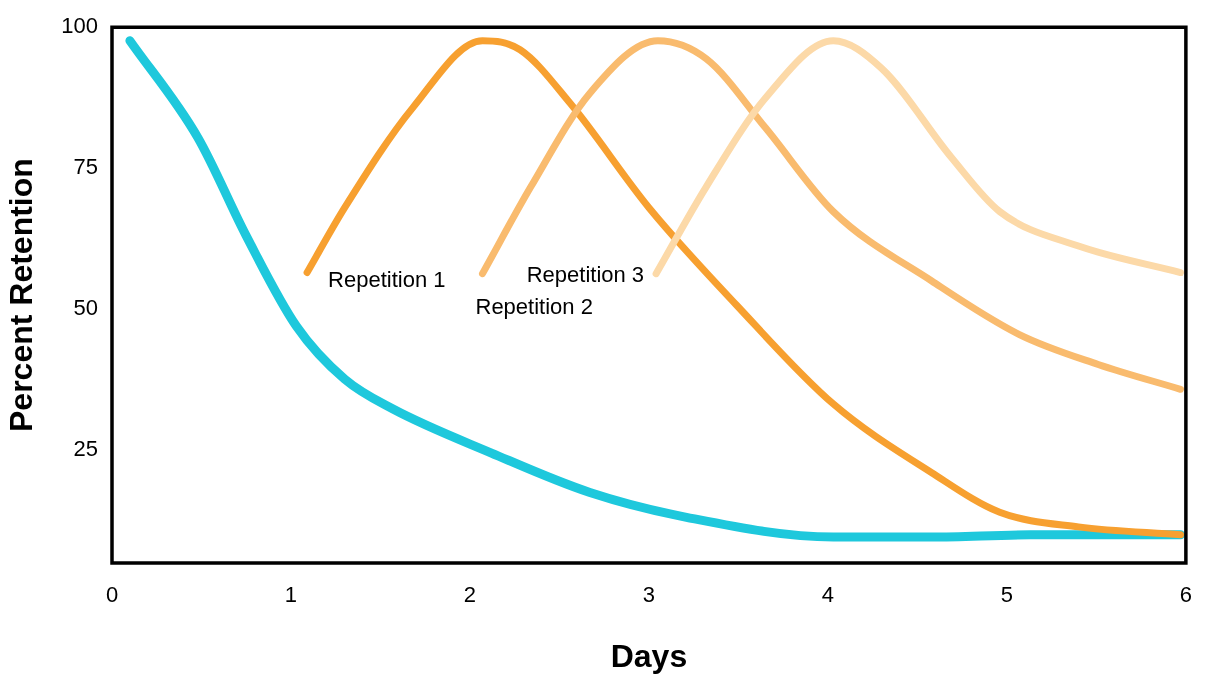  I want to click on x-tick-label: 0, so click(112, 595).